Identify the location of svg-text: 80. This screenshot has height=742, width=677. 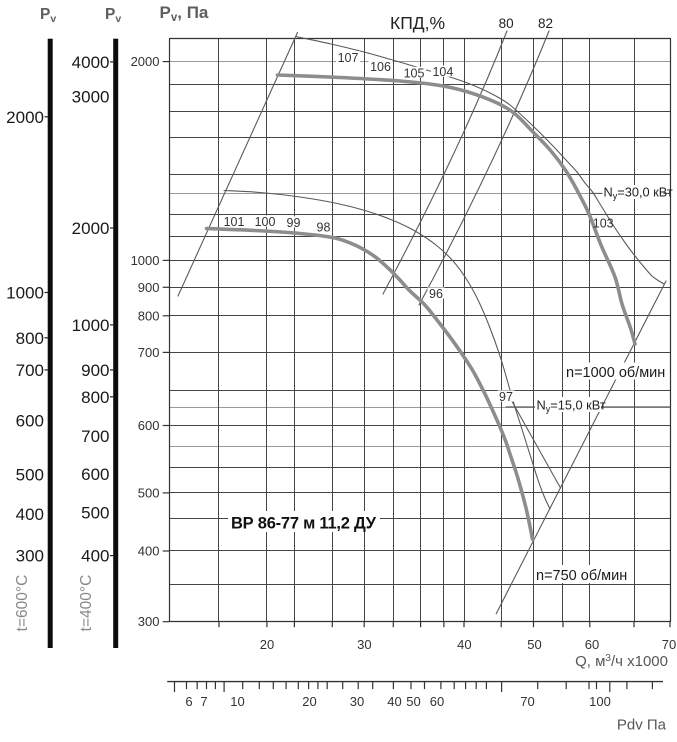
(506, 23).